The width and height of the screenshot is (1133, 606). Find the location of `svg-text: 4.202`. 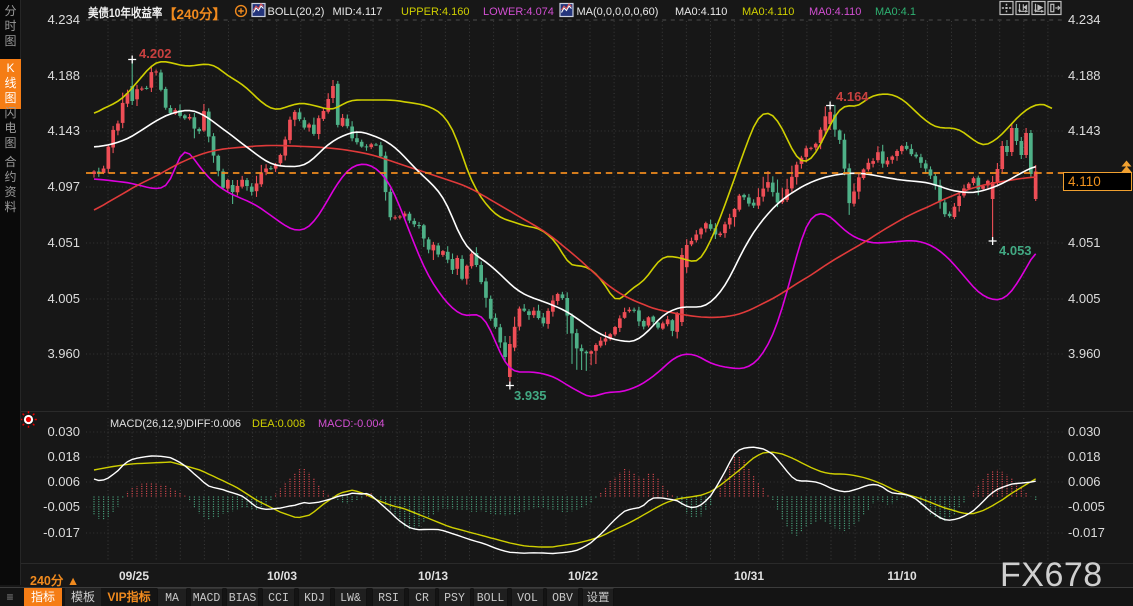

svg-text: 4.202 is located at coordinates (155, 53).